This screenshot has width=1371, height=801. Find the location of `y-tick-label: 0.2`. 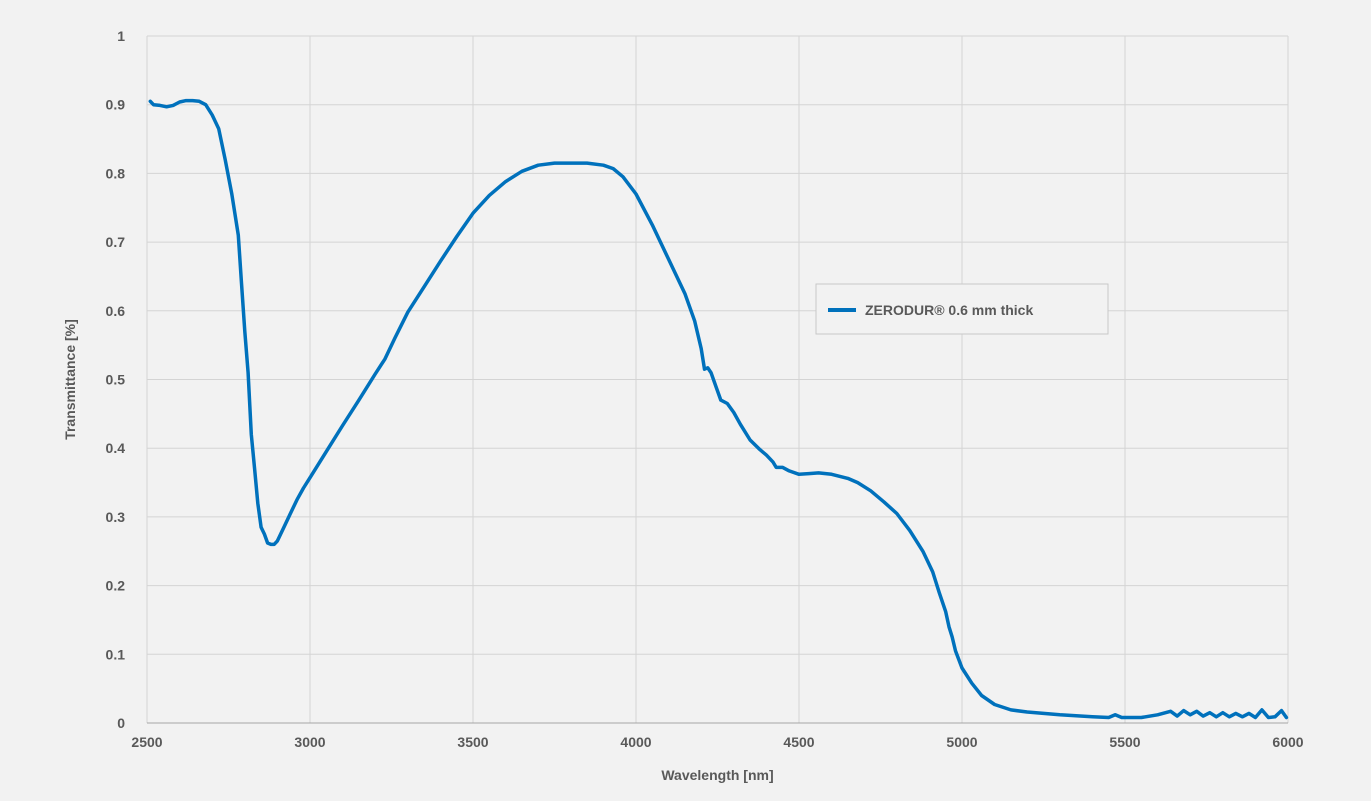

y-tick-label: 0.2 is located at coordinates (116, 586).